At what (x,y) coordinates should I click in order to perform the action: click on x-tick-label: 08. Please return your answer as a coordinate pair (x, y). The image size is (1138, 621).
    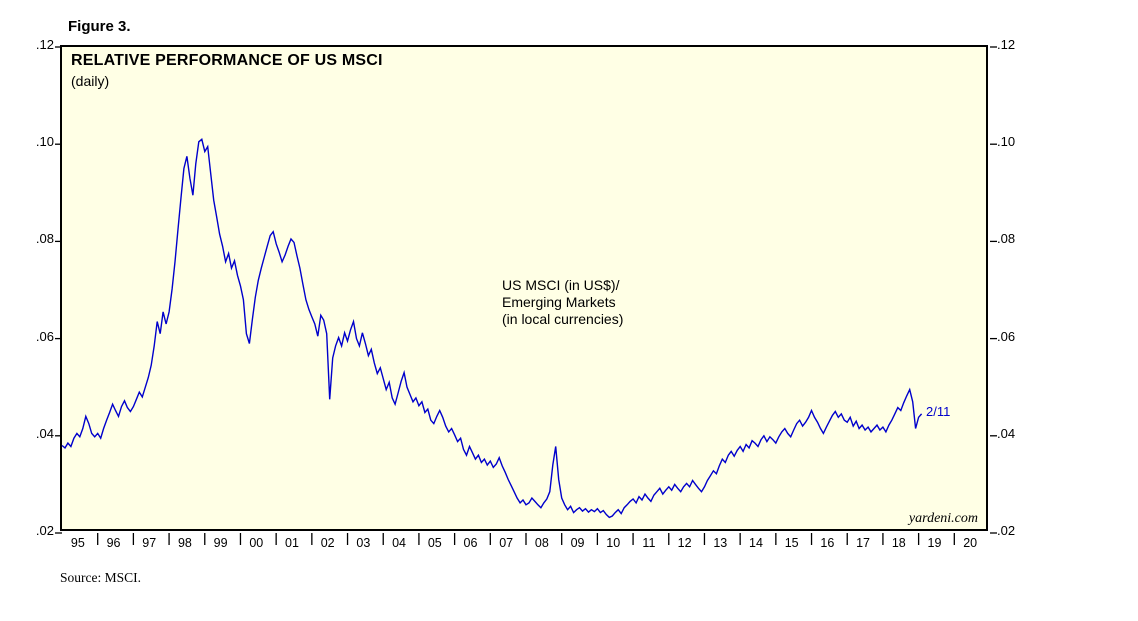
    Looking at the image, I should click on (541, 543).